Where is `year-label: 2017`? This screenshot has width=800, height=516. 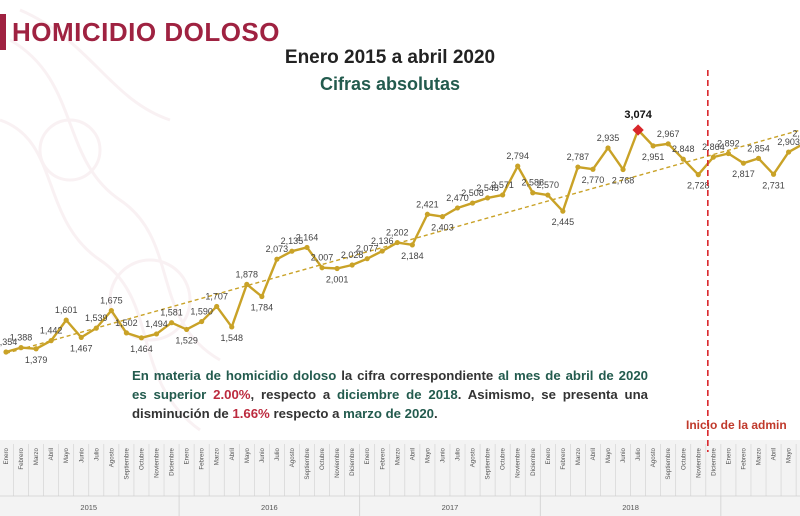 year-label: 2017 is located at coordinates (450, 507).